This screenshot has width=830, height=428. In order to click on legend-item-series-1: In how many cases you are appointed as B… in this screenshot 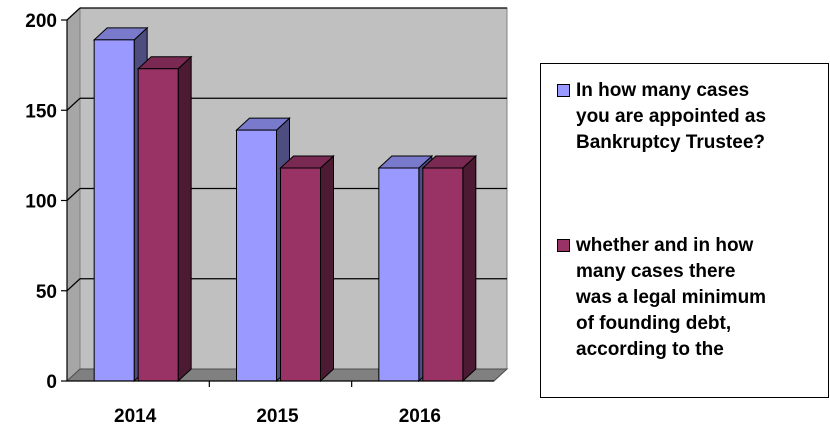, I will do `click(661, 117)`.